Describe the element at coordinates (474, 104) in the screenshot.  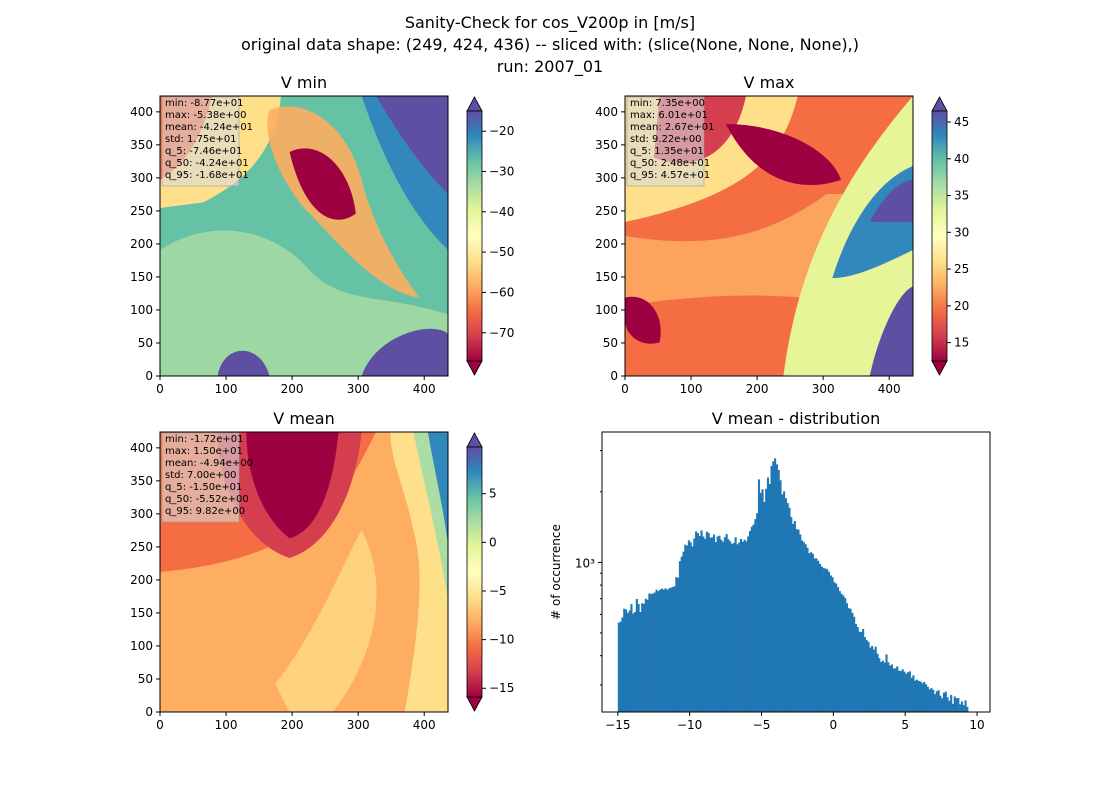
I see `v-min-colorbar-extend-max` at that location.